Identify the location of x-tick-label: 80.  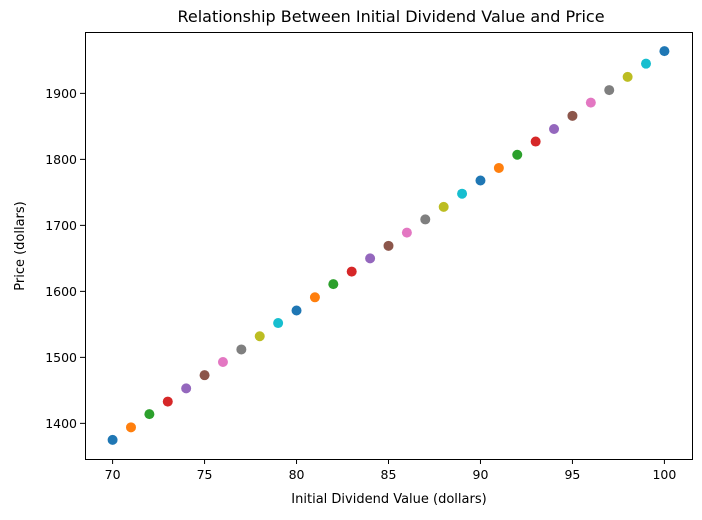
(297, 474).